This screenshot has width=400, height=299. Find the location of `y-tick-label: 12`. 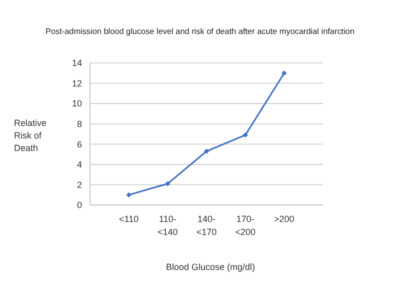

y-tick-label: 12 is located at coordinates (77, 83).